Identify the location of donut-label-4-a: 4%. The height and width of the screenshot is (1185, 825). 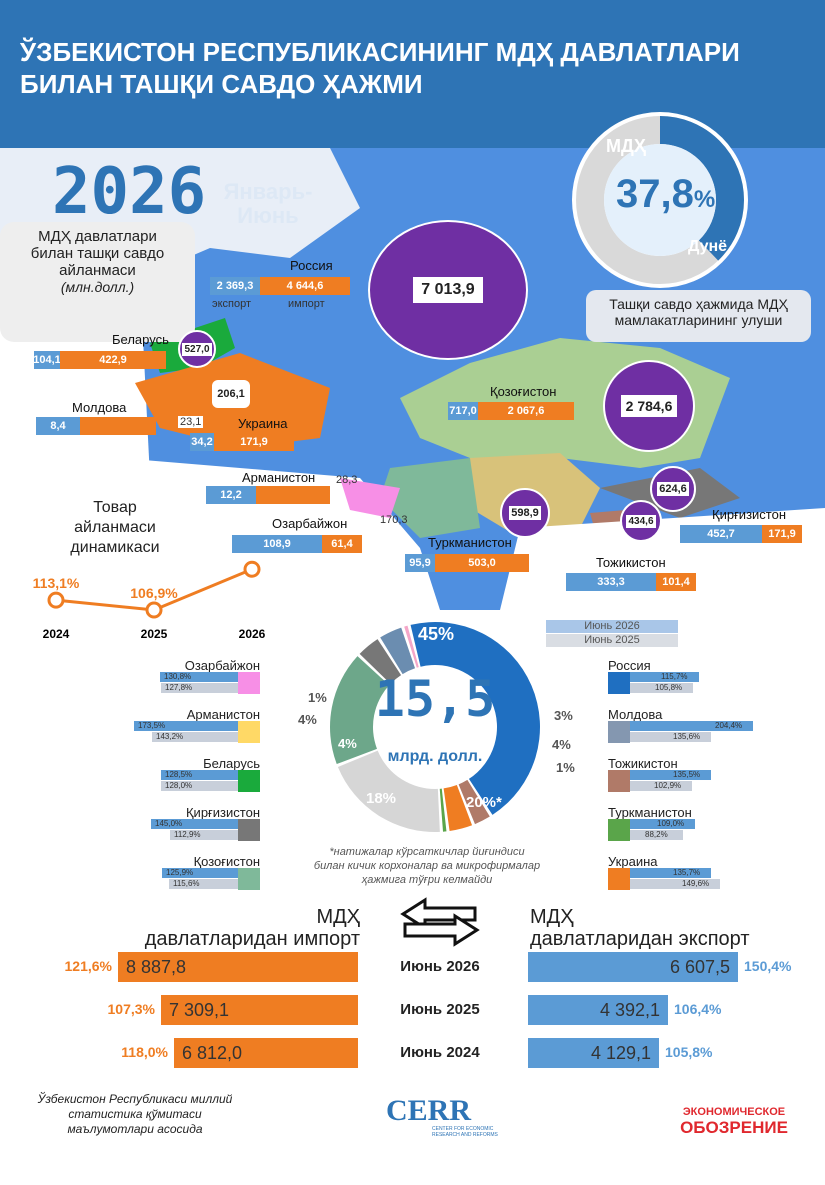
(347, 743).